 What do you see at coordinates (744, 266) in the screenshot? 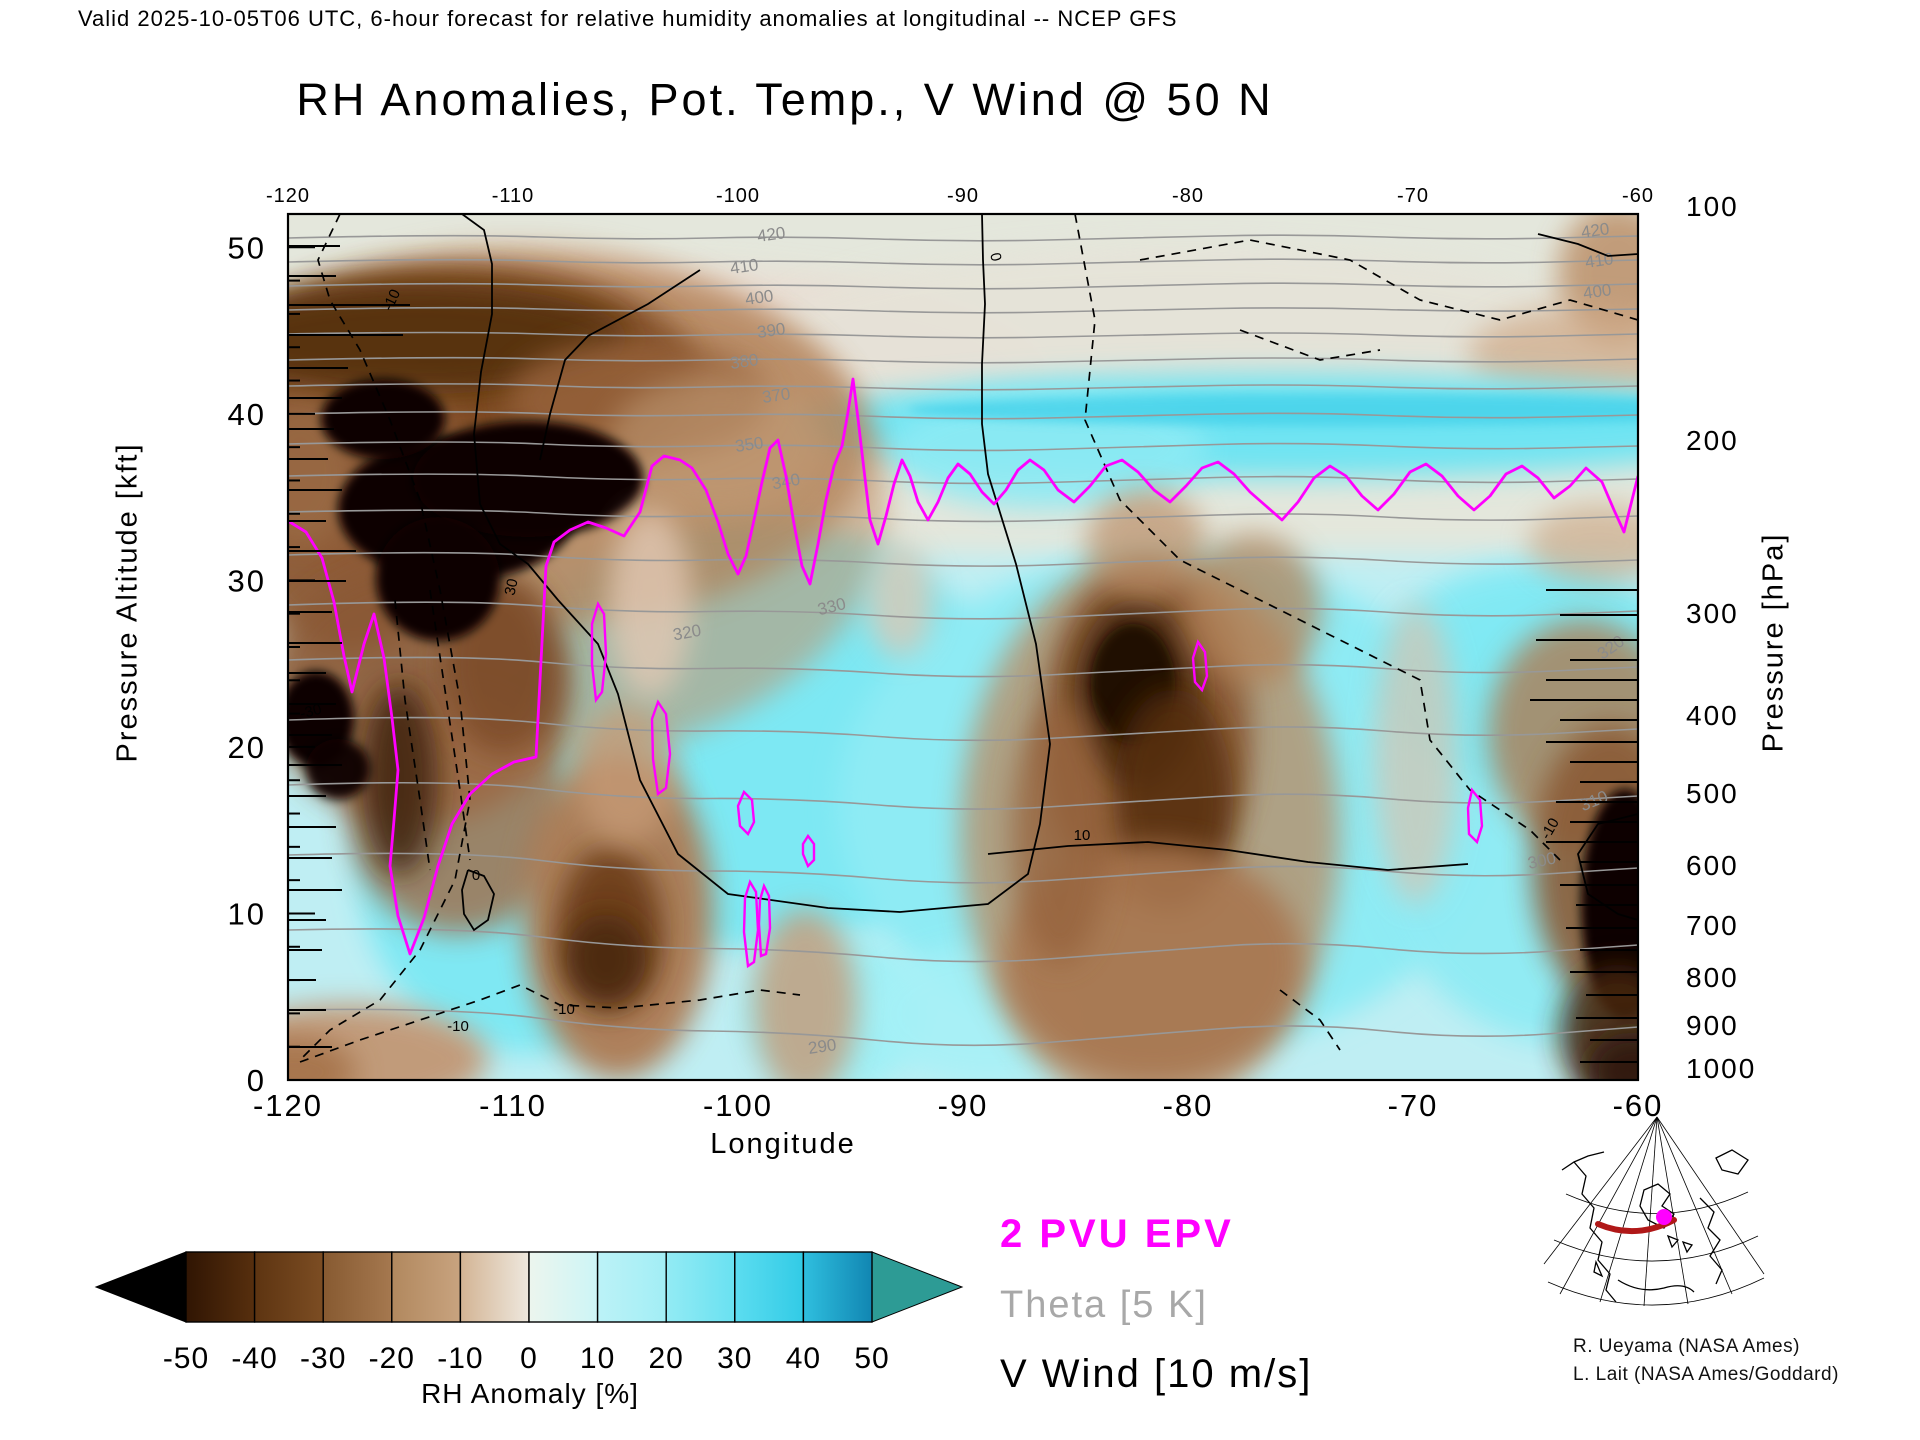
I see `theta-contour-label: 410` at bounding box center [744, 266].